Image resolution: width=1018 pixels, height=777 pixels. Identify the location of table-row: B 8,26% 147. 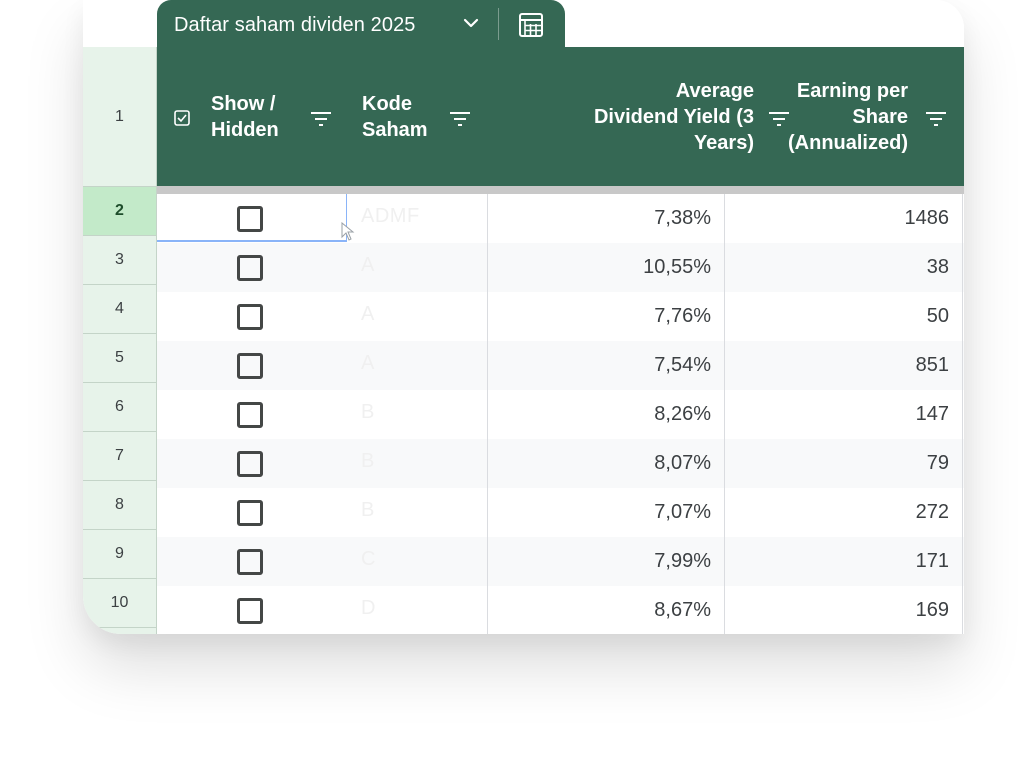
(560, 414).